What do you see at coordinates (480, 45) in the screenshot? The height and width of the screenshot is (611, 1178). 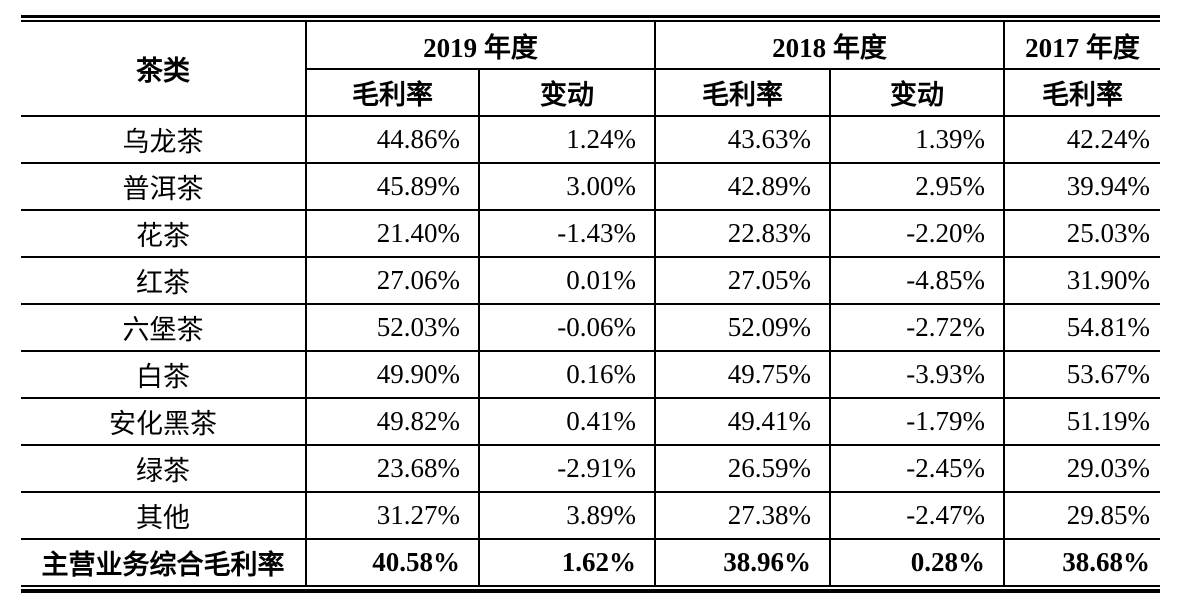 I see `year-2019-header-cell: 2019 年度` at bounding box center [480, 45].